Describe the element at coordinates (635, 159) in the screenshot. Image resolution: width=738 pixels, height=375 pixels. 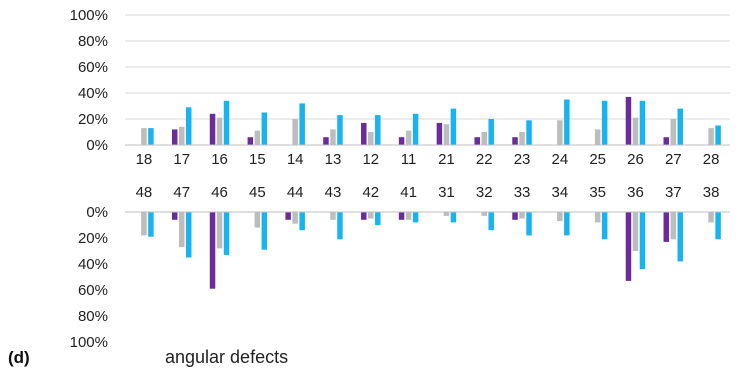
I see `x-tick-label: 26` at that location.